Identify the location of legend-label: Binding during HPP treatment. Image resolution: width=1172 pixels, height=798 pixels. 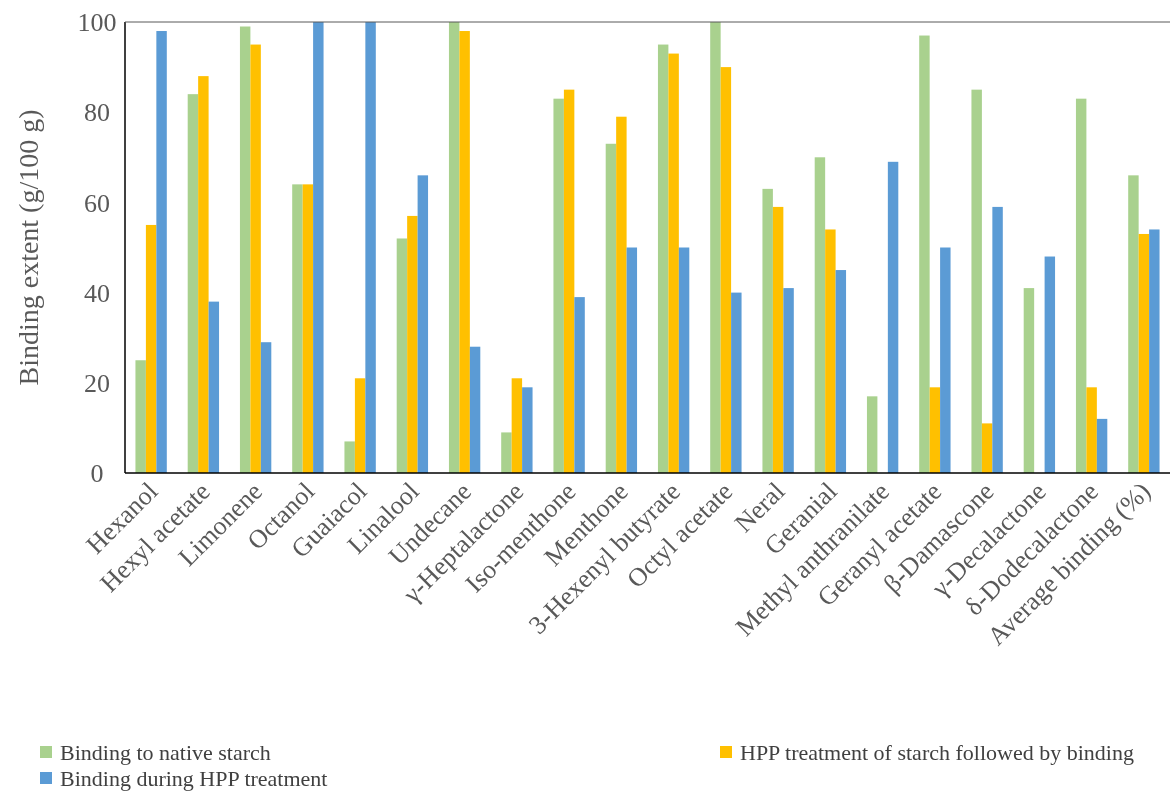
(194, 778).